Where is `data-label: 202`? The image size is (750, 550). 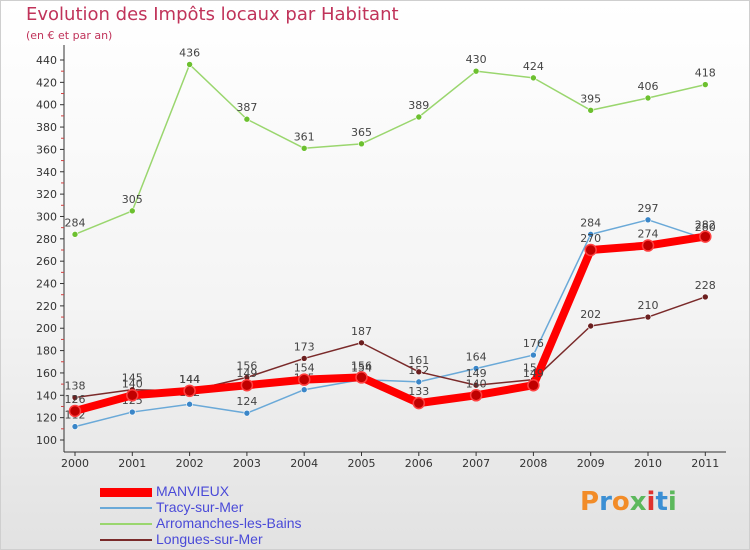 data-label: 202 is located at coordinates (590, 314).